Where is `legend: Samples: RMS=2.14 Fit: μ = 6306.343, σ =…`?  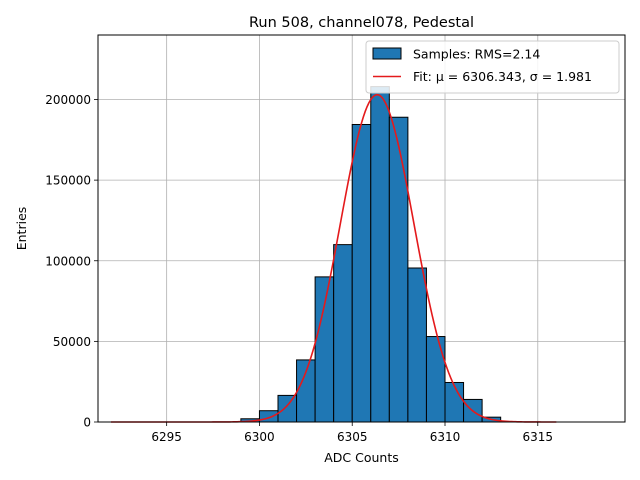
legend: Samples: RMS=2.14 Fit: μ = 6306.343, σ =… is located at coordinates (492, 67).